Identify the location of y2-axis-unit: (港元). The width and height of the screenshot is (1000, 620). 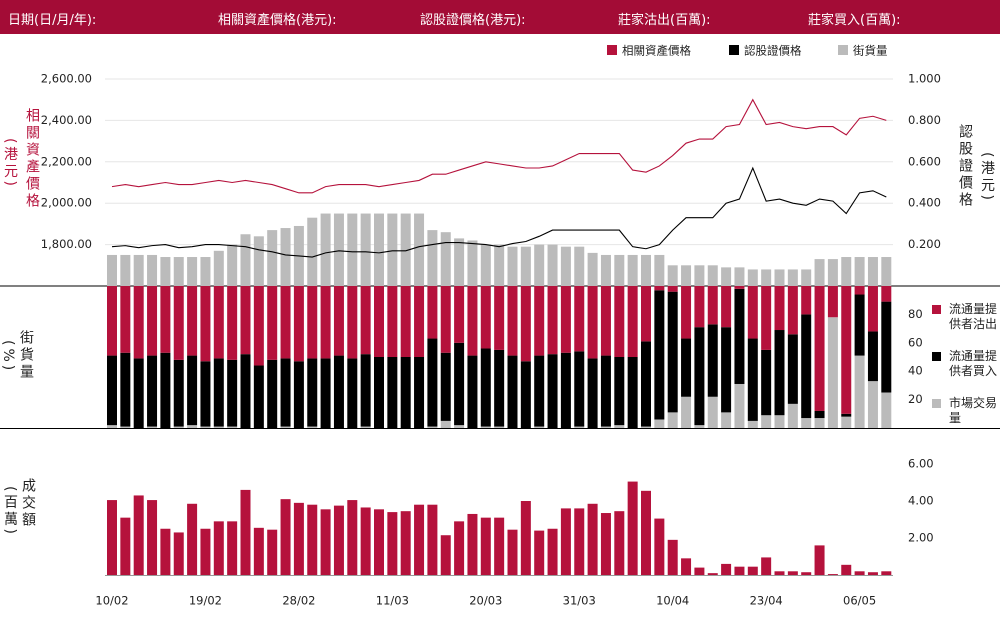
(987, 177).